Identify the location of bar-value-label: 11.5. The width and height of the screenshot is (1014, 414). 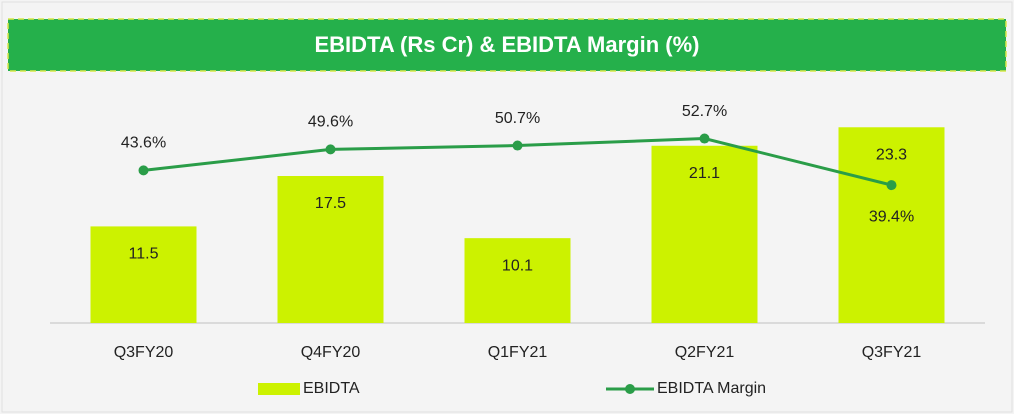
(144, 254).